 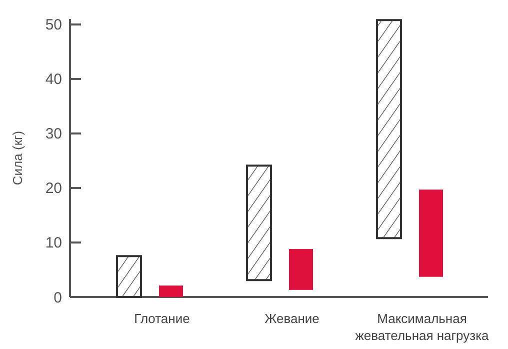 What do you see at coordinates (53, 243) in the screenshot?
I see `y-tick-label: 10` at bounding box center [53, 243].